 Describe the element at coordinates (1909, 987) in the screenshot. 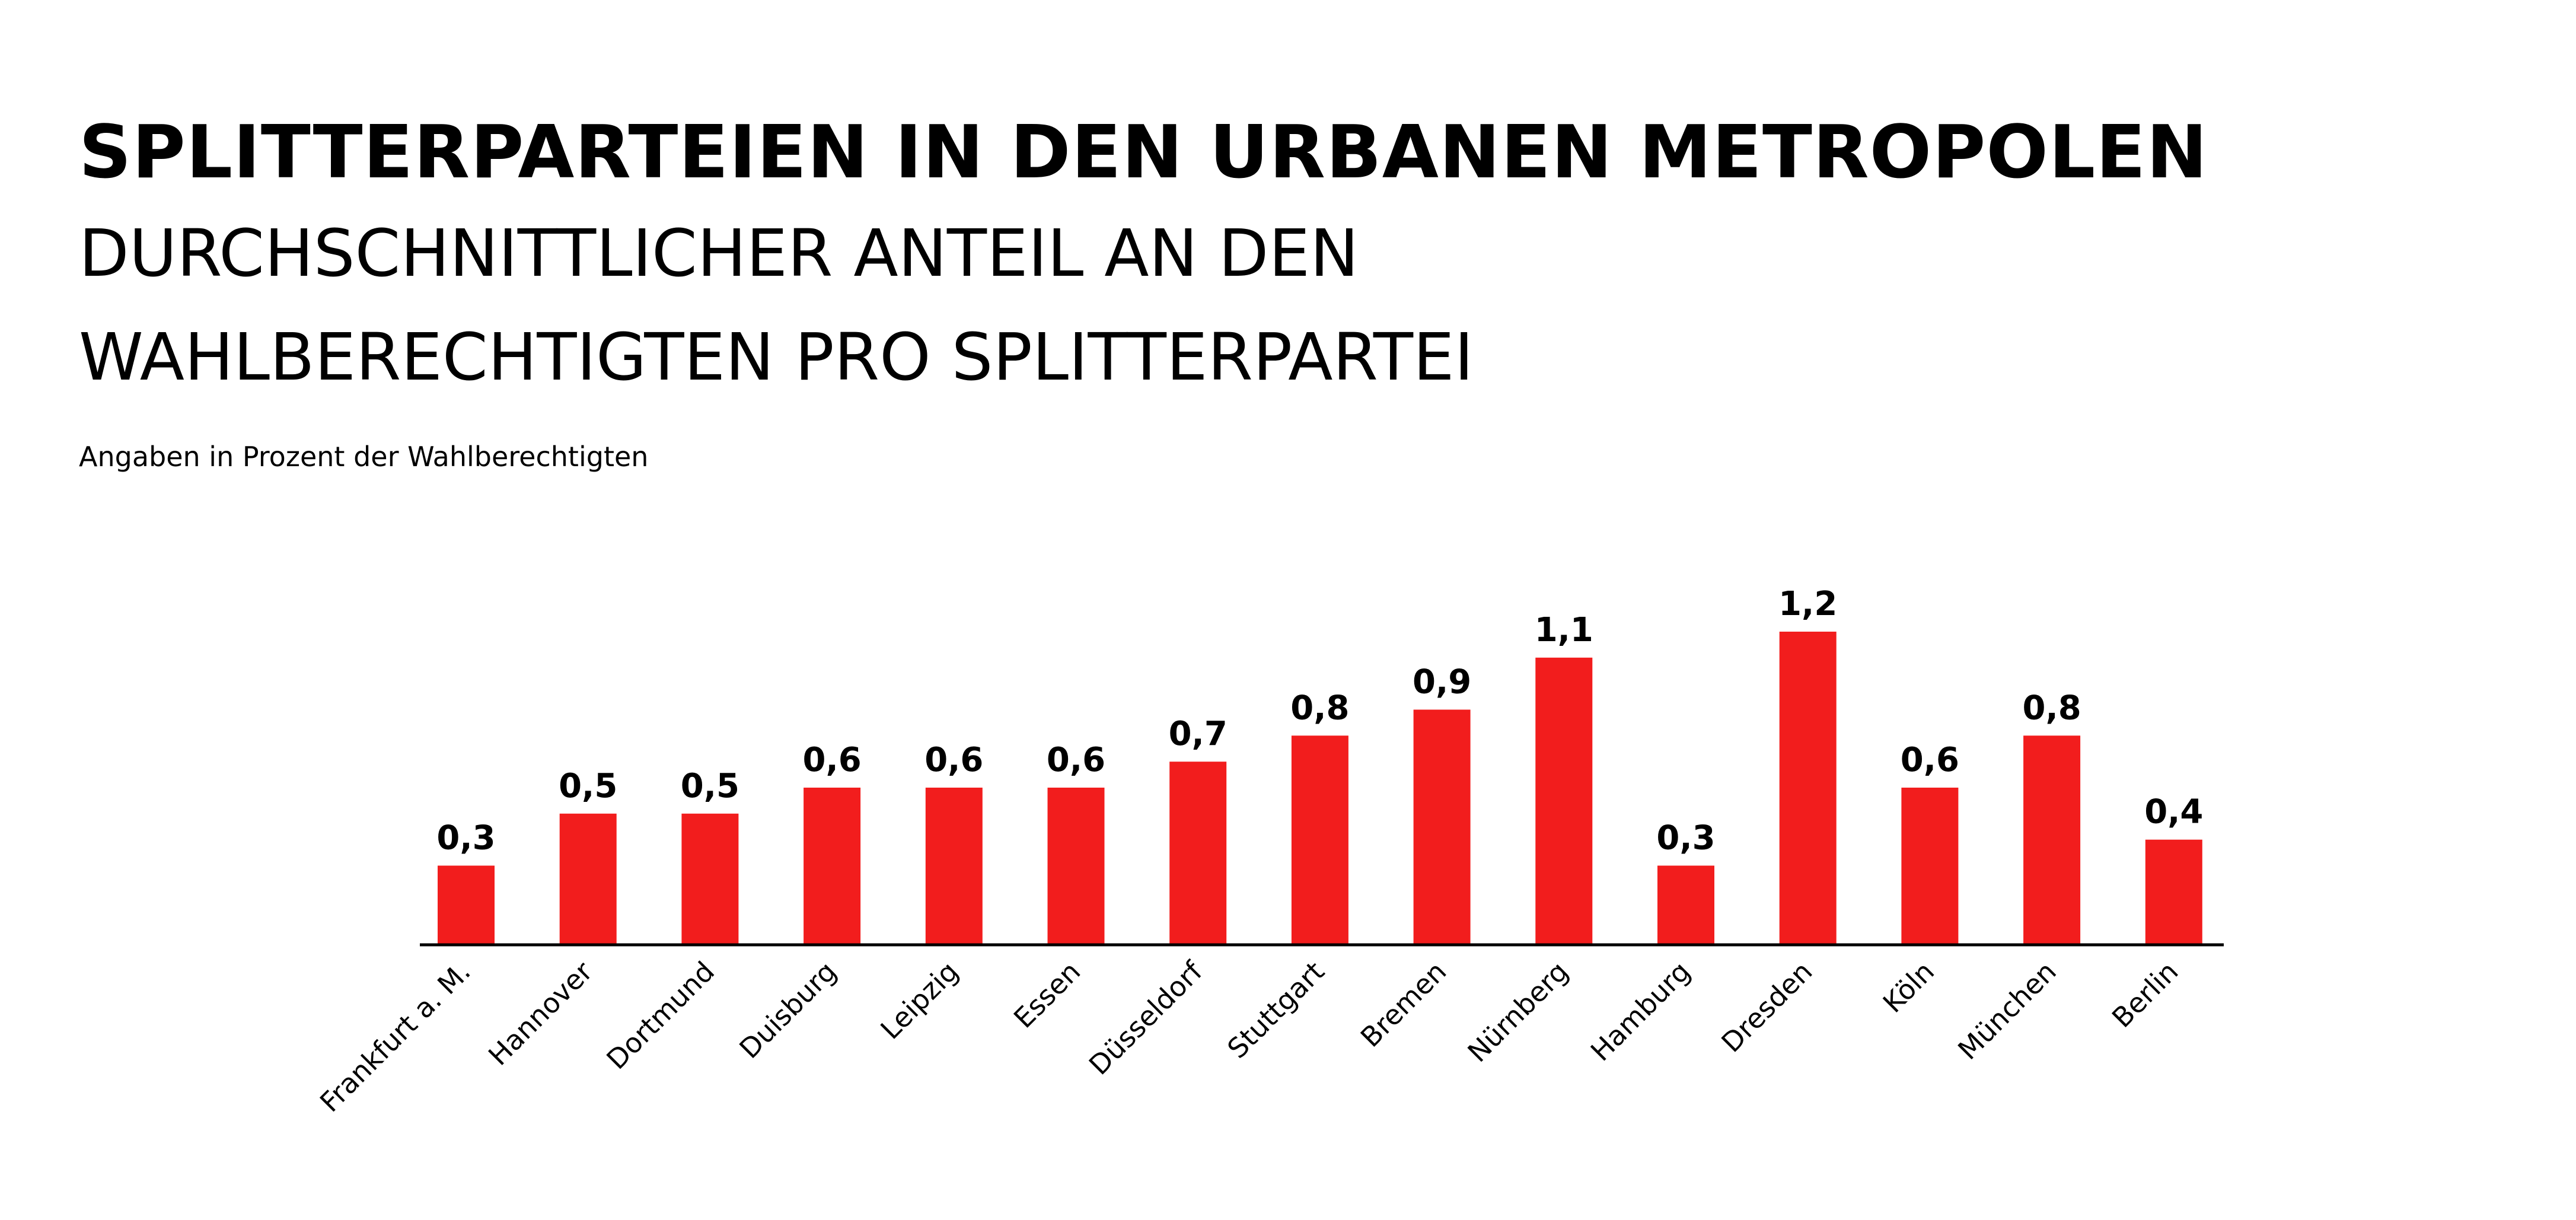

I see `x-tick-label: Köln` at that location.